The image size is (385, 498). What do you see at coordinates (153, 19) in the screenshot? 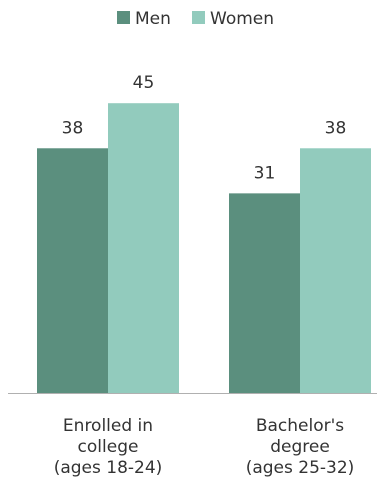
I see `legend-label-men: Men` at bounding box center [153, 19].